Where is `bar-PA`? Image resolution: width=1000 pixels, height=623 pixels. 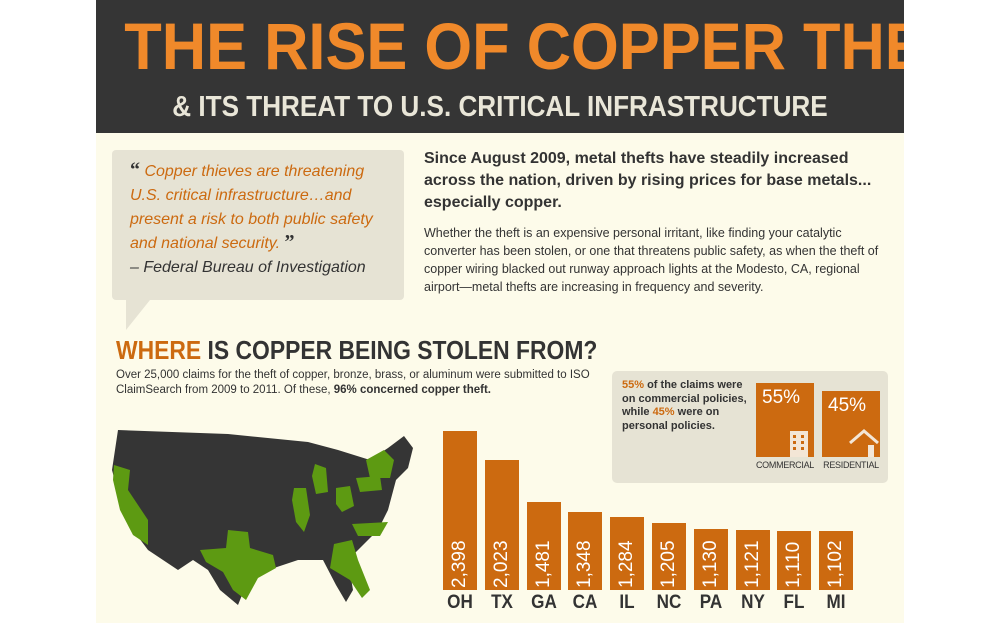 bar-PA is located at coordinates (710, 559).